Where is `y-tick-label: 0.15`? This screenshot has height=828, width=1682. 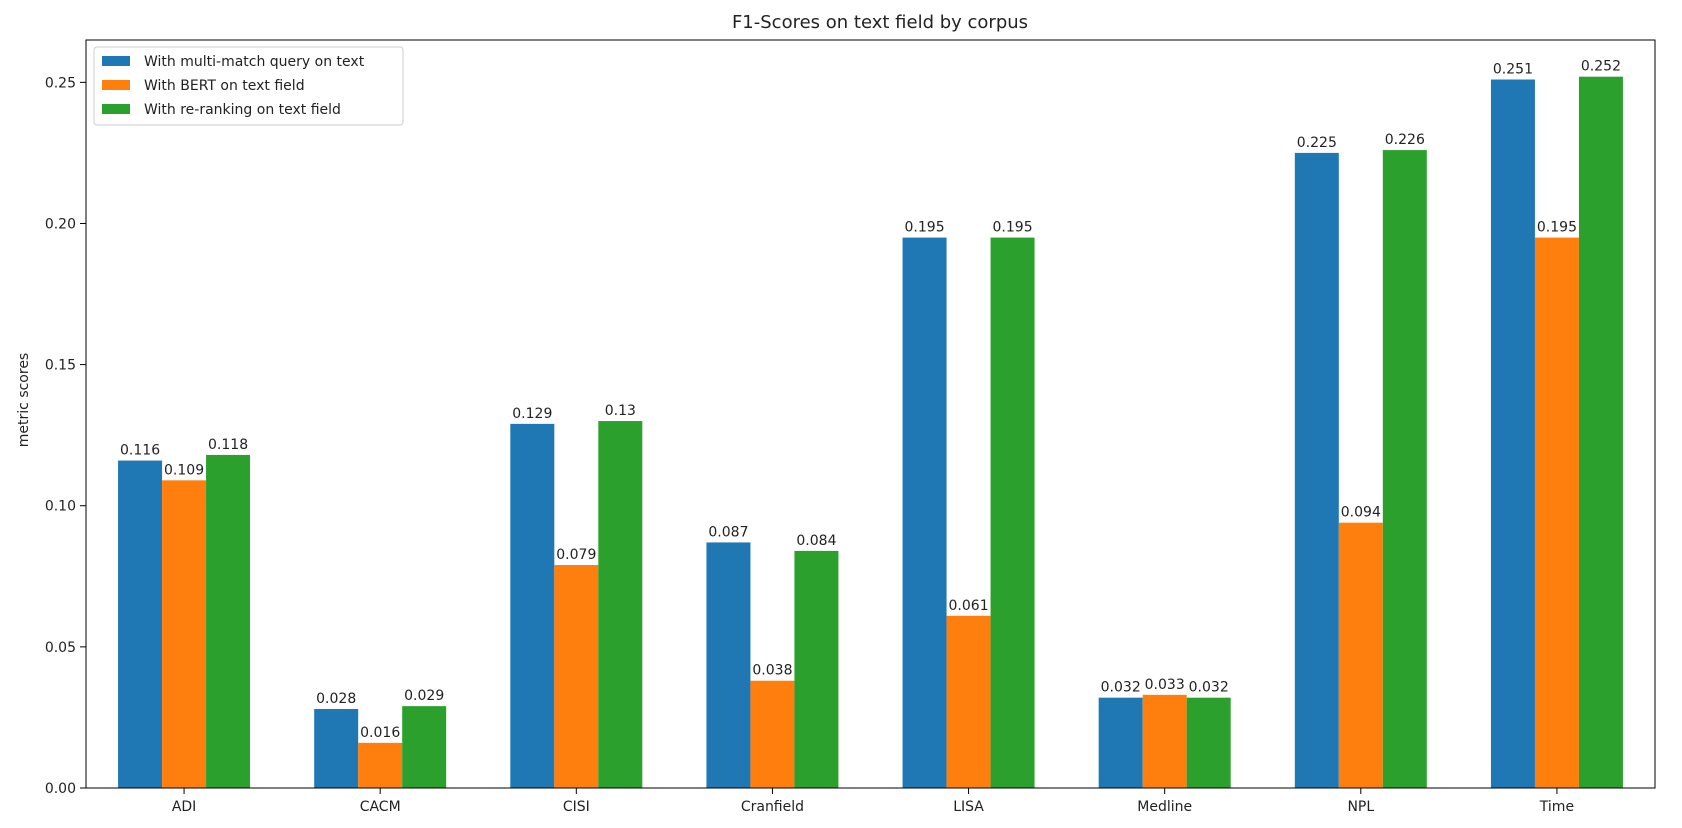
y-tick-label: 0.15 is located at coordinates (60, 366).